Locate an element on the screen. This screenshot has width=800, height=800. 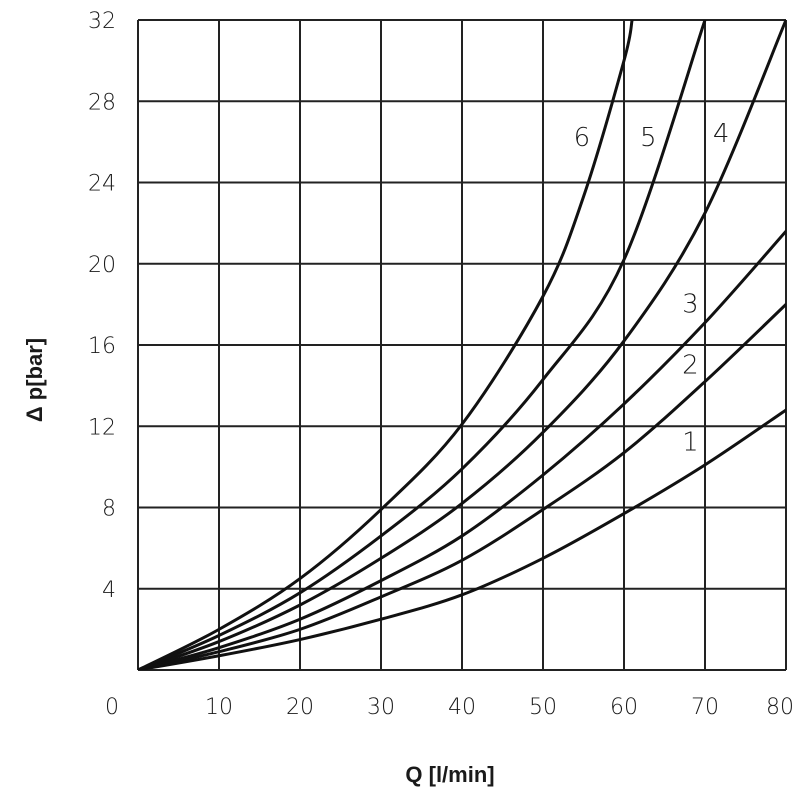
y-tick-label: 4 is located at coordinates (109, 590).